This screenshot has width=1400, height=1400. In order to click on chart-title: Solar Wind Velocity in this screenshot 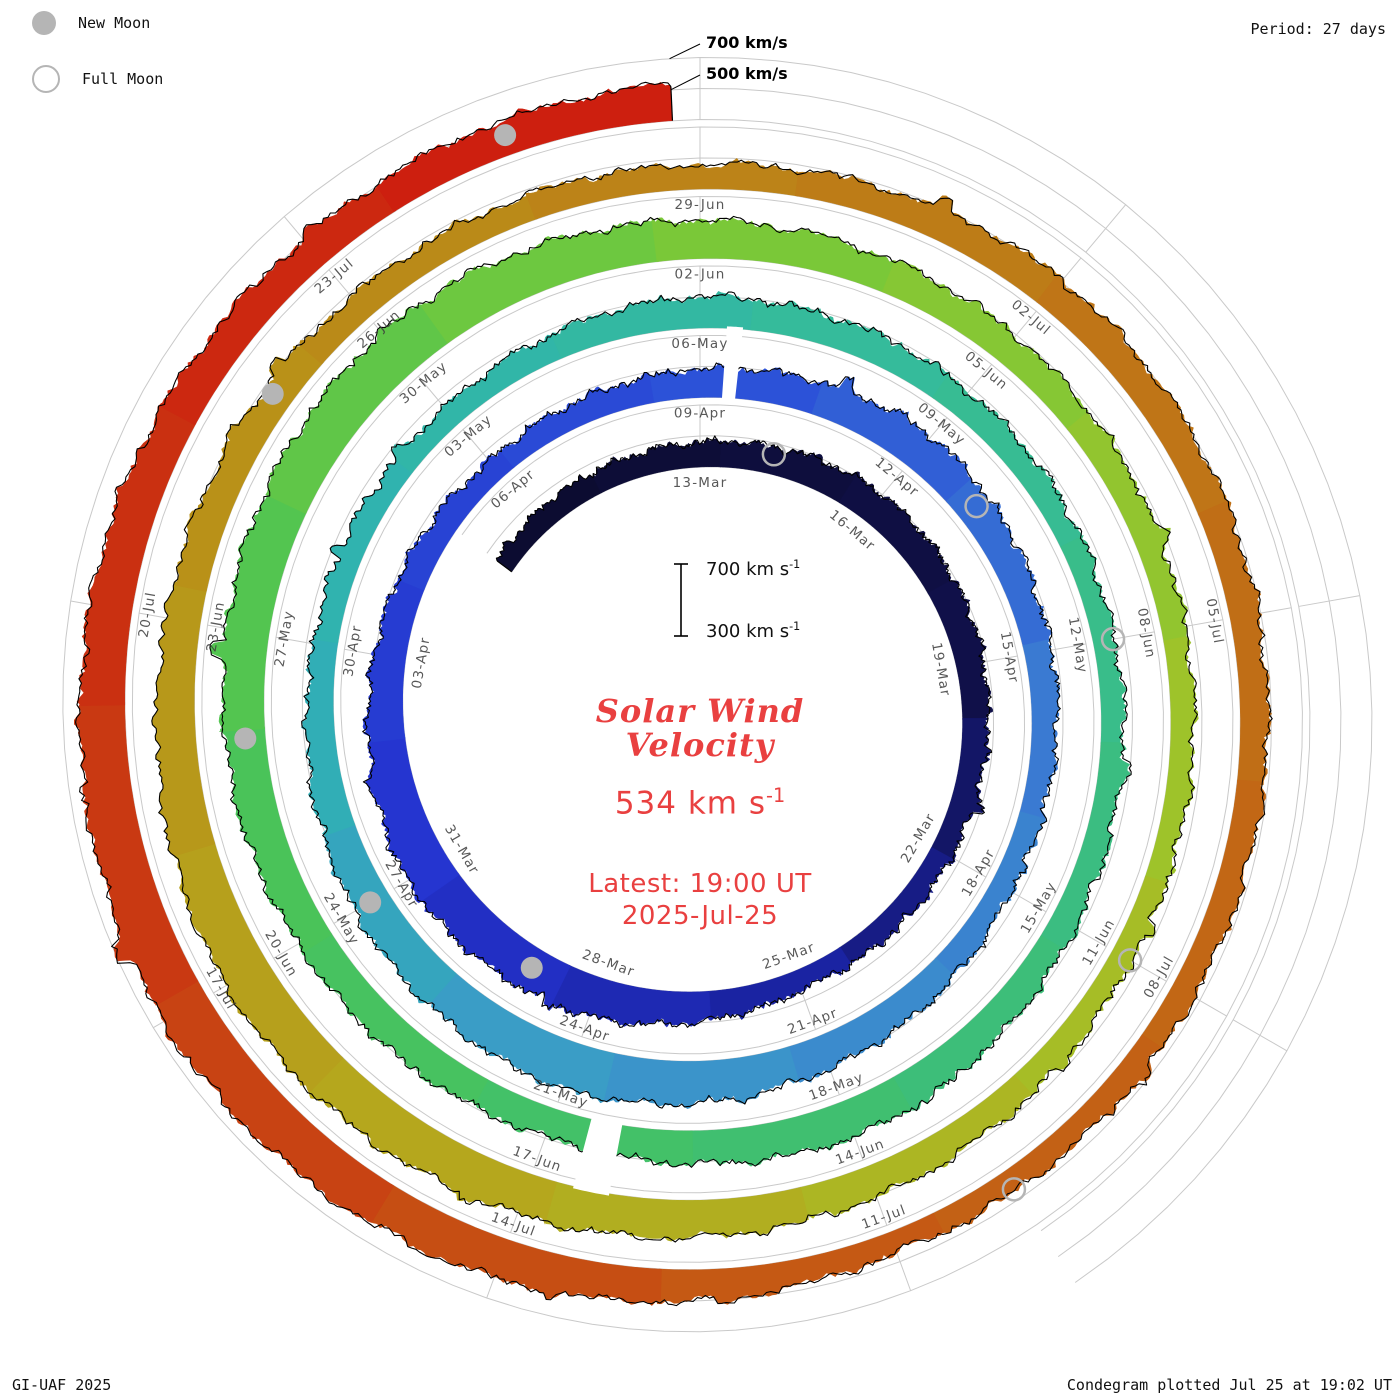, I will do `click(700, 728)`.